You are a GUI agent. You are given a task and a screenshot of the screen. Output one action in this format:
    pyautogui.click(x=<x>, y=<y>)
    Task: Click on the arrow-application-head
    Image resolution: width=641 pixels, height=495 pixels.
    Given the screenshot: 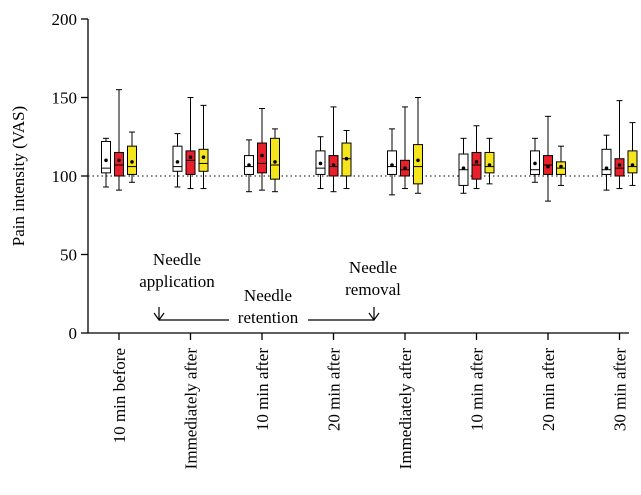 What is the action you would take?
    pyautogui.click(x=159, y=317)
    